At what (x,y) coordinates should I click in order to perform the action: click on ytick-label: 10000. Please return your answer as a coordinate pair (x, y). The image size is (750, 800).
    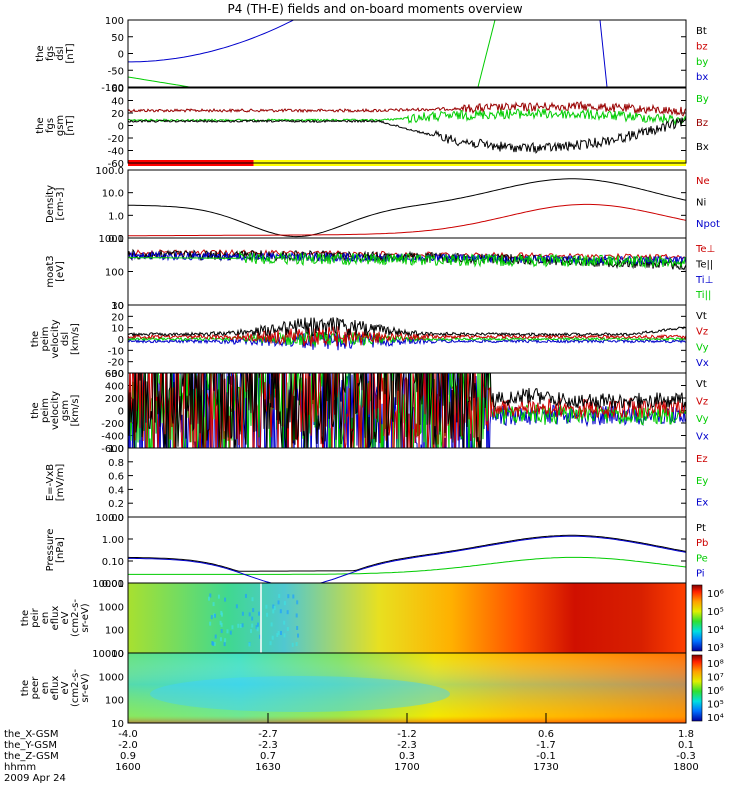
    Looking at the image, I should click on (108, 584).